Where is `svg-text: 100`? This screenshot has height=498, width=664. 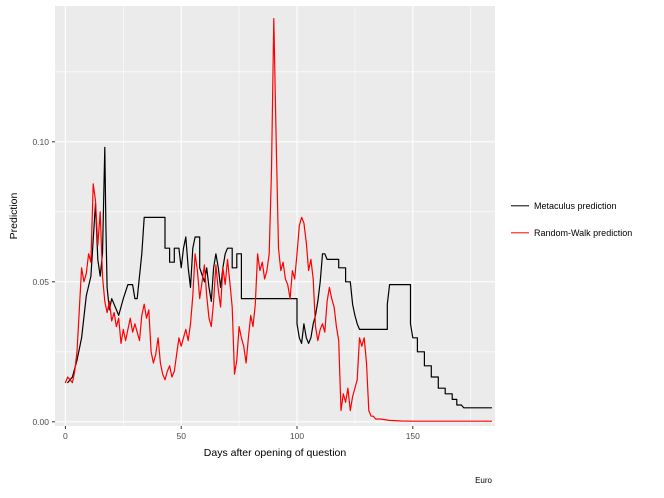 svg-text: 100 is located at coordinates (297, 436).